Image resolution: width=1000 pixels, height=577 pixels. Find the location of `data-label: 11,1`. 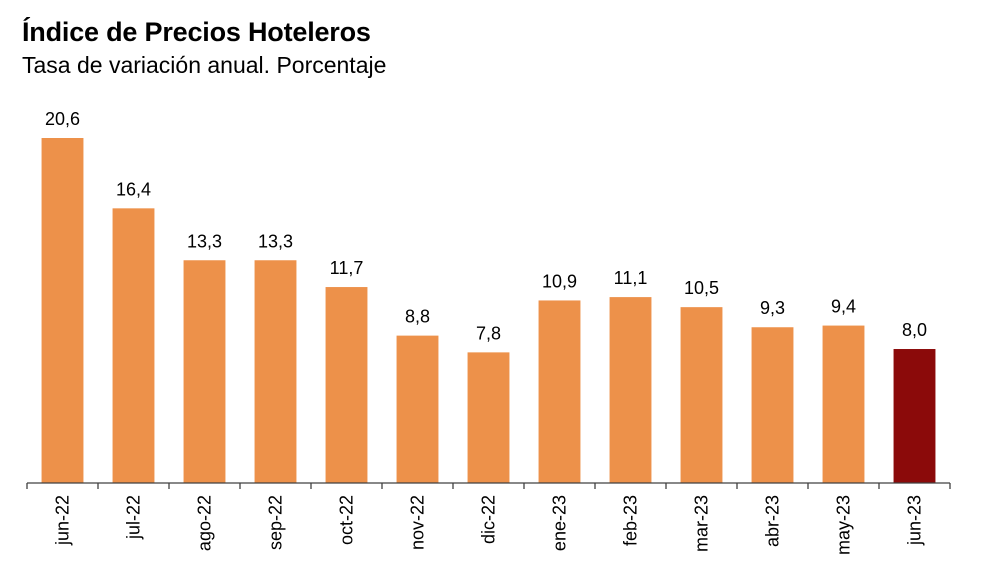

data-label: 11,1 is located at coordinates (631, 278).